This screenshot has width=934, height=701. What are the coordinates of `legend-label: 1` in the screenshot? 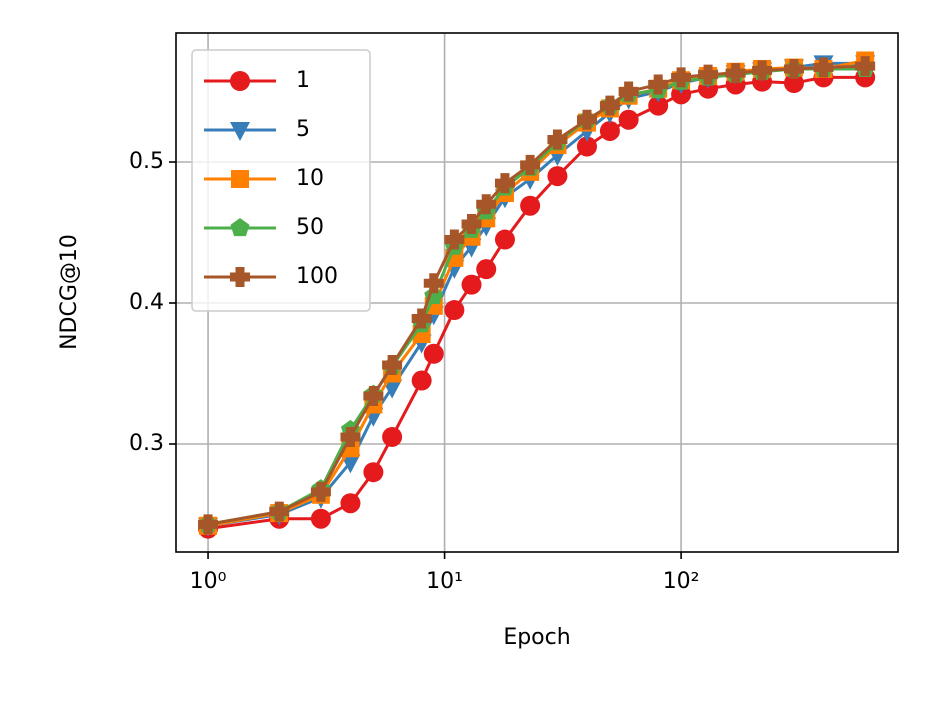 It's located at (303, 80).